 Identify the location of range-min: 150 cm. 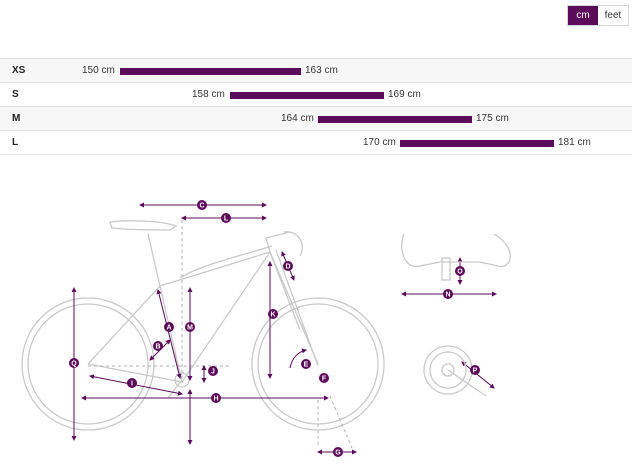
(98, 70).